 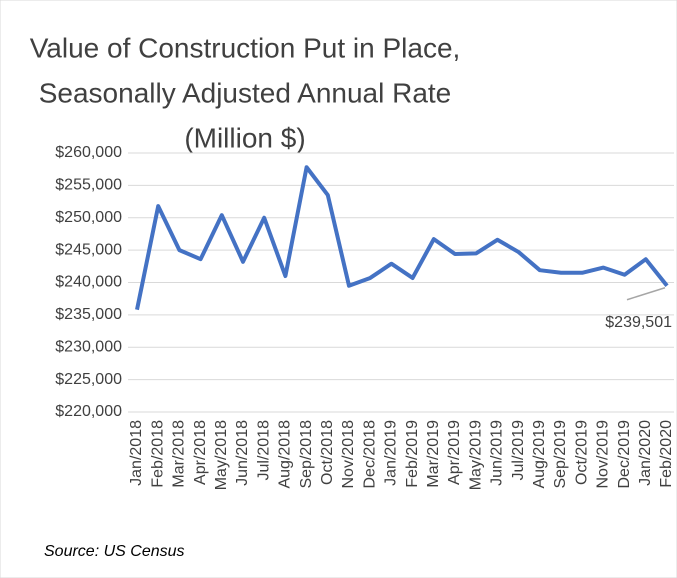 What do you see at coordinates (348, 454) in the screenshot?
I see `x-tick-label: Nov/2018` at bounding box center [348, 454].